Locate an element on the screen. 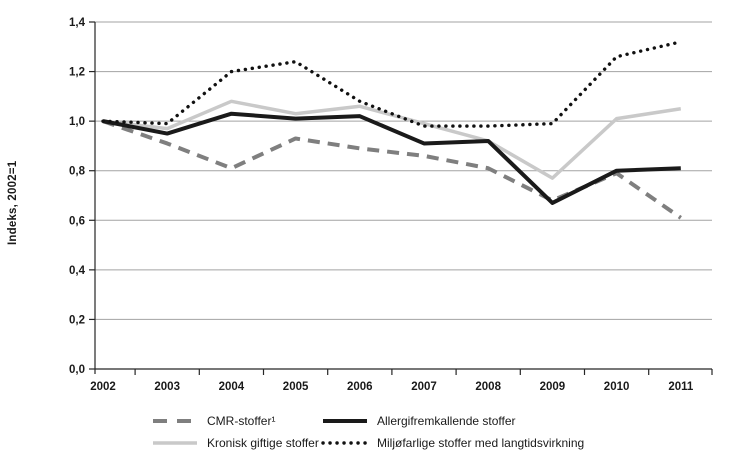 Image resolution: width=730 pixels, height=464 pixels. x-tick-label: 2010 is located at coordinates (617, 387).